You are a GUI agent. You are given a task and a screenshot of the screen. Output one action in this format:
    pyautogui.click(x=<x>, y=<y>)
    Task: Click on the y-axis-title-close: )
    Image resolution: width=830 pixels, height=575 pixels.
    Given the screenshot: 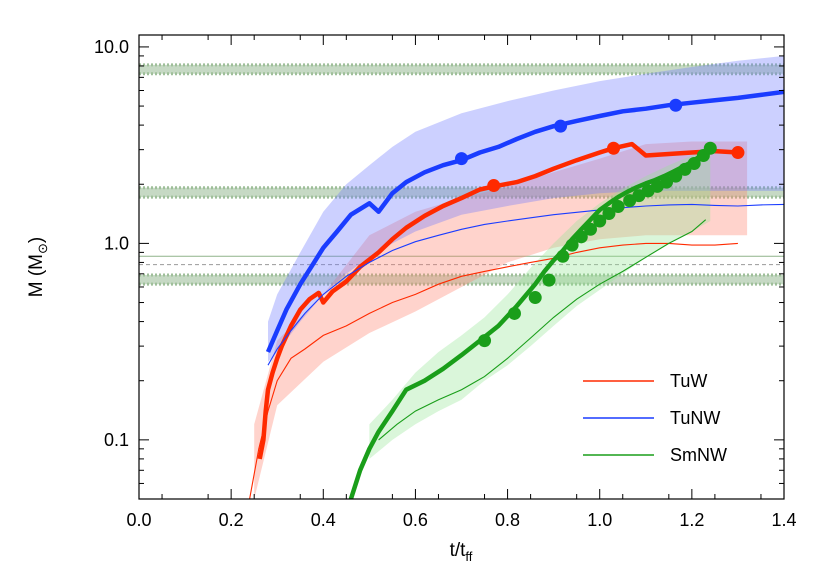 What is the action you would take?
    pyautogui.click(x=36, y=240)
    